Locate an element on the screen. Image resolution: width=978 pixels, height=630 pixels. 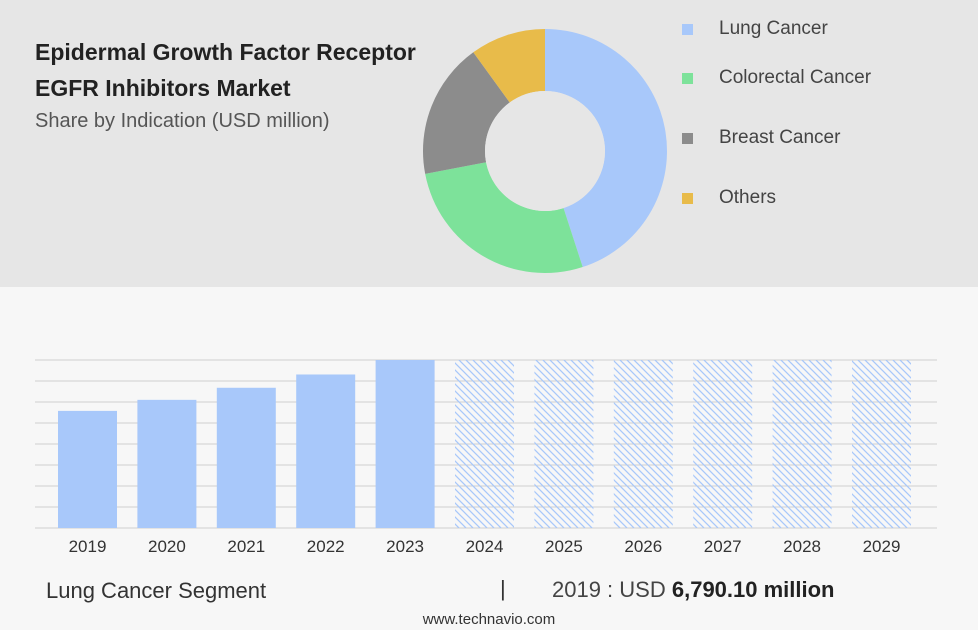
legend-label: Colorectal Cancer is located at coordinates (795, 77).